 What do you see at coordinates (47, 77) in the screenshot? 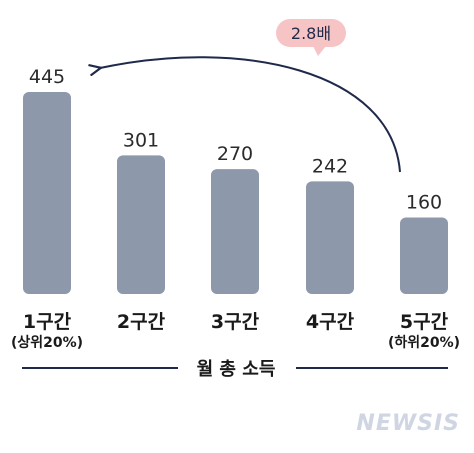
I see `value-label-1: 445` at bounding box center [47, 77].